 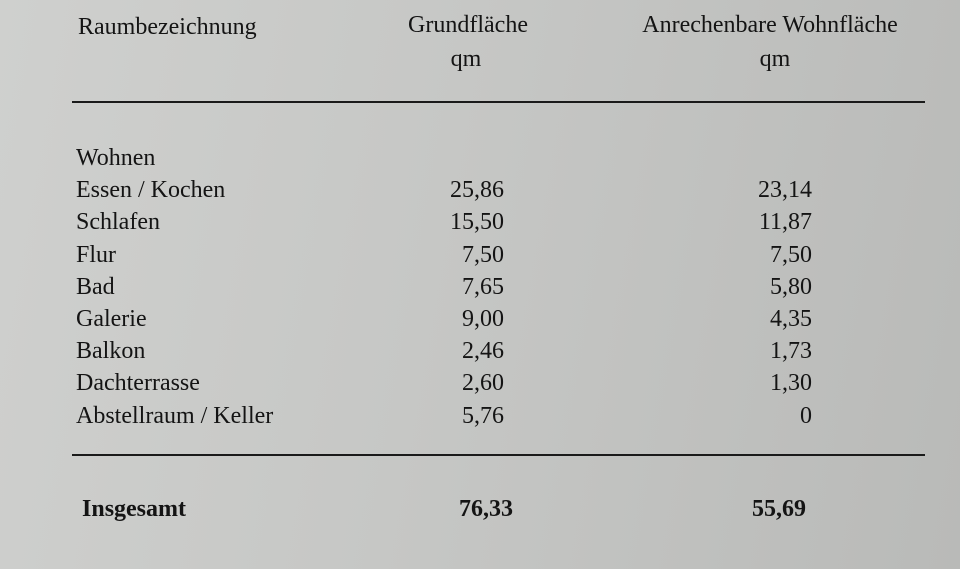 What do you see at coordinates (806, 415) in the screenshot?
I see `living-value: 0` at bounding box center [806, 415].